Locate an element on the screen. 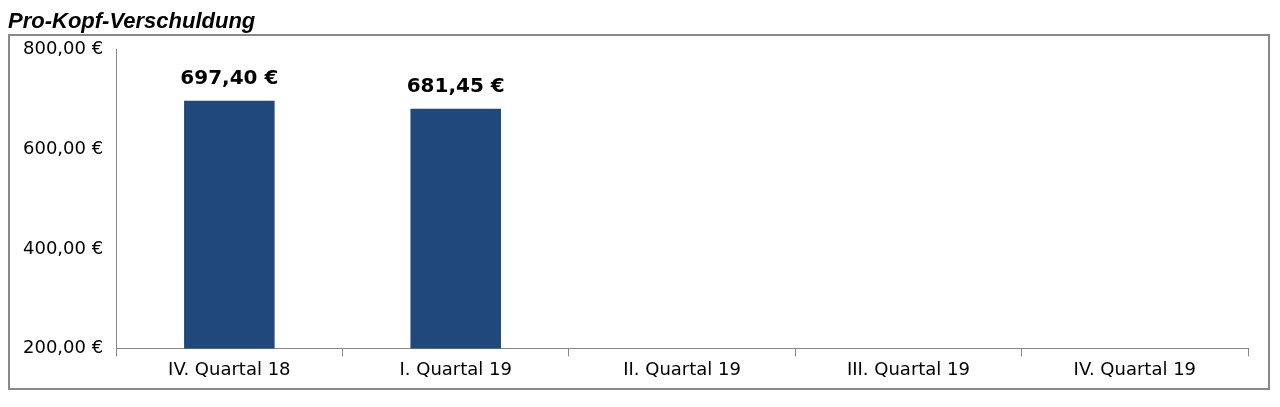  data-label: 681,45 € is located at coordinates (455, 85).